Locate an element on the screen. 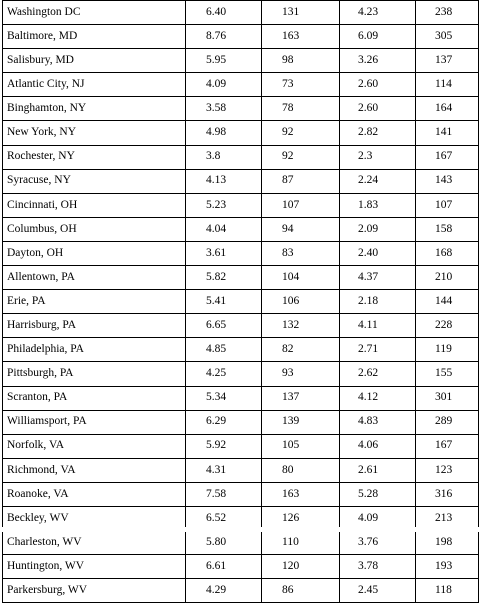 The image size is (481, 603). value-cell: 3.78 is located at coordinates (377, 567).